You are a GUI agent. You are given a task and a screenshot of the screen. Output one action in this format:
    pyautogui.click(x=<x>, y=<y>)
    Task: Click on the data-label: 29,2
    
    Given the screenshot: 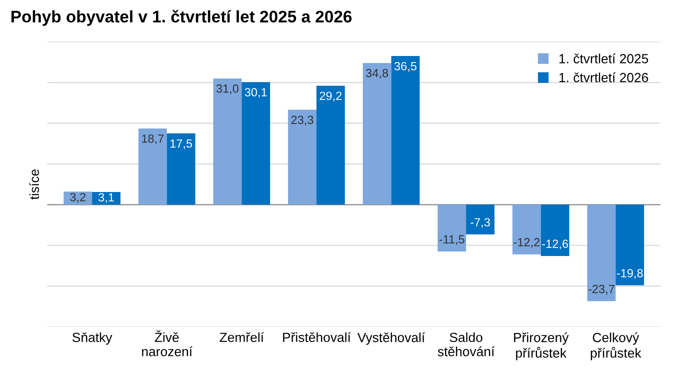 What is the action you would take?
    pyautogui.click(x=331, y=97)
    